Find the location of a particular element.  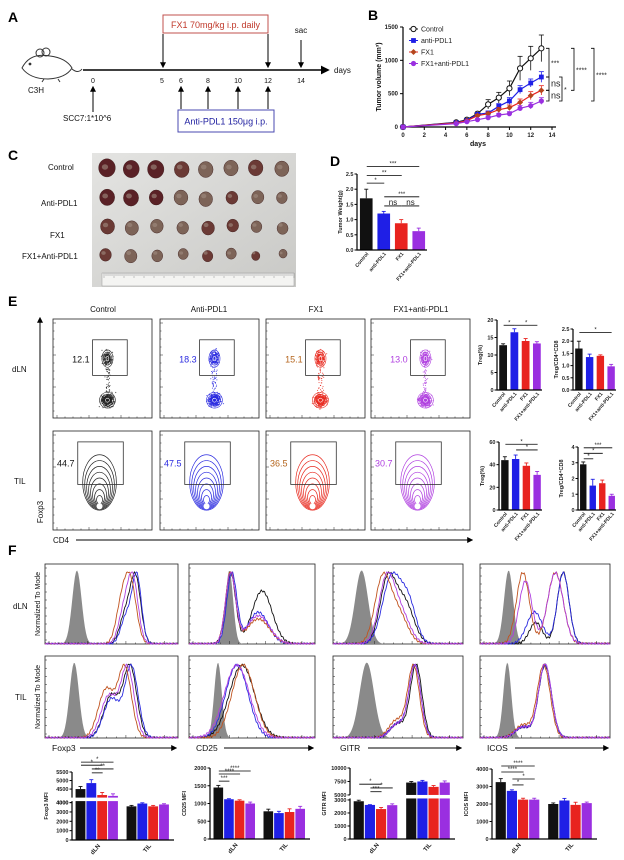

y-tick-label: 0 is located at coordinates (572, 511).